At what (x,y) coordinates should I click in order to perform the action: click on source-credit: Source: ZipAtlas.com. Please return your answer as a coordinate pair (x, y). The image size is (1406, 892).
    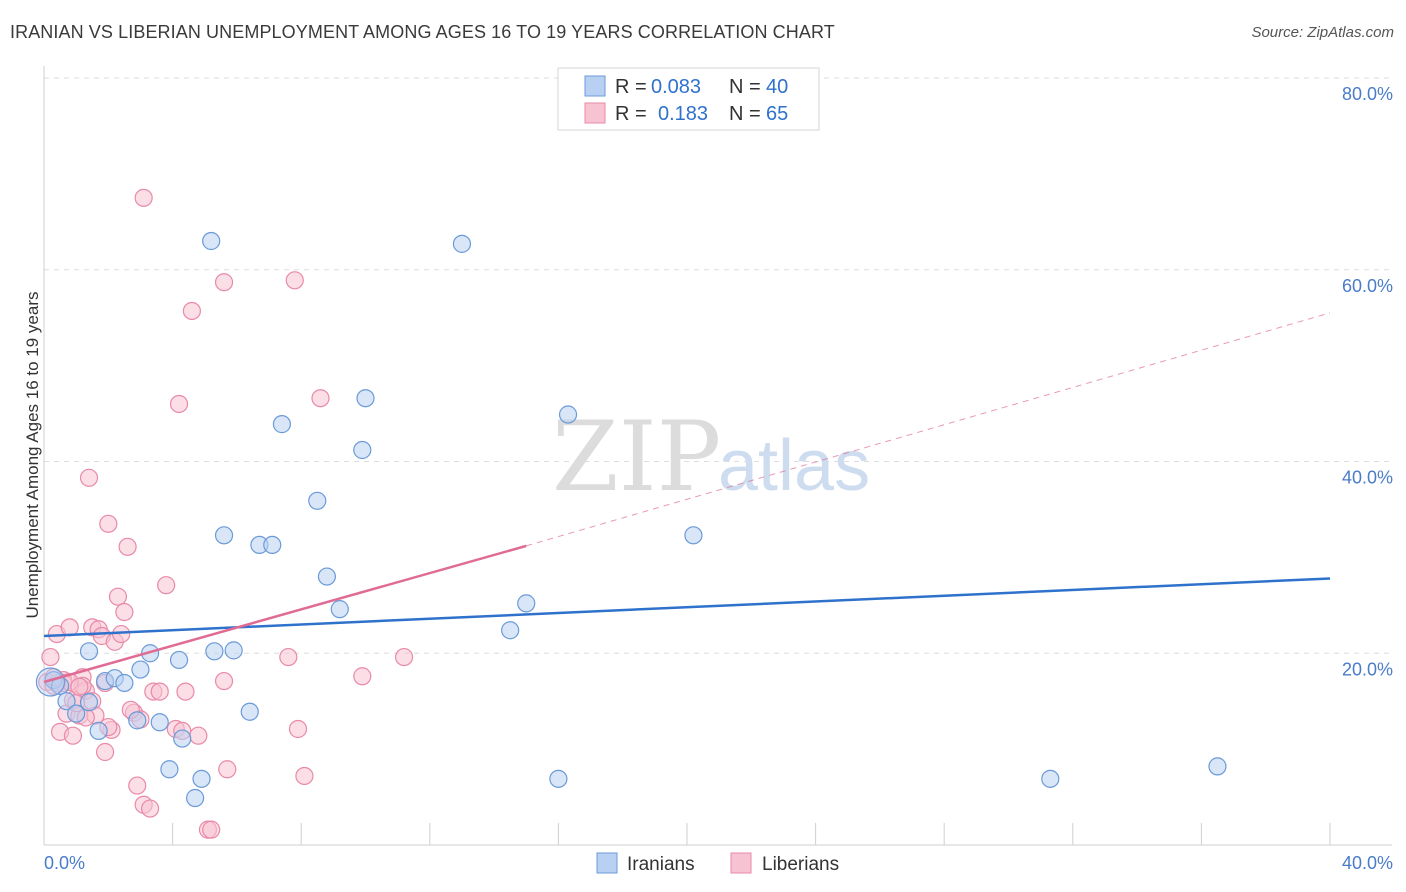
    Looking at the image, I should click on (1322, 32).